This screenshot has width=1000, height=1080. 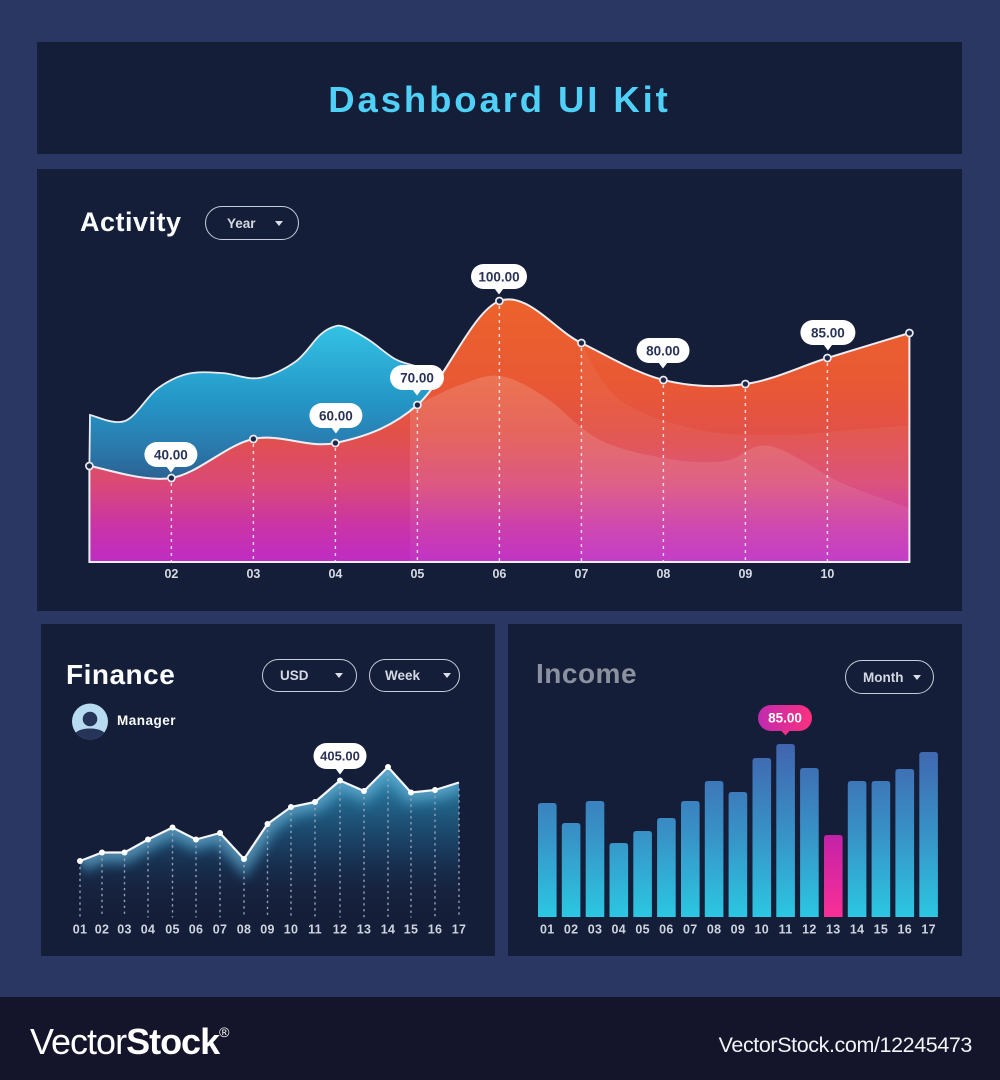 I want to click on svg-text: 40.00, so click(x=171, y=455).